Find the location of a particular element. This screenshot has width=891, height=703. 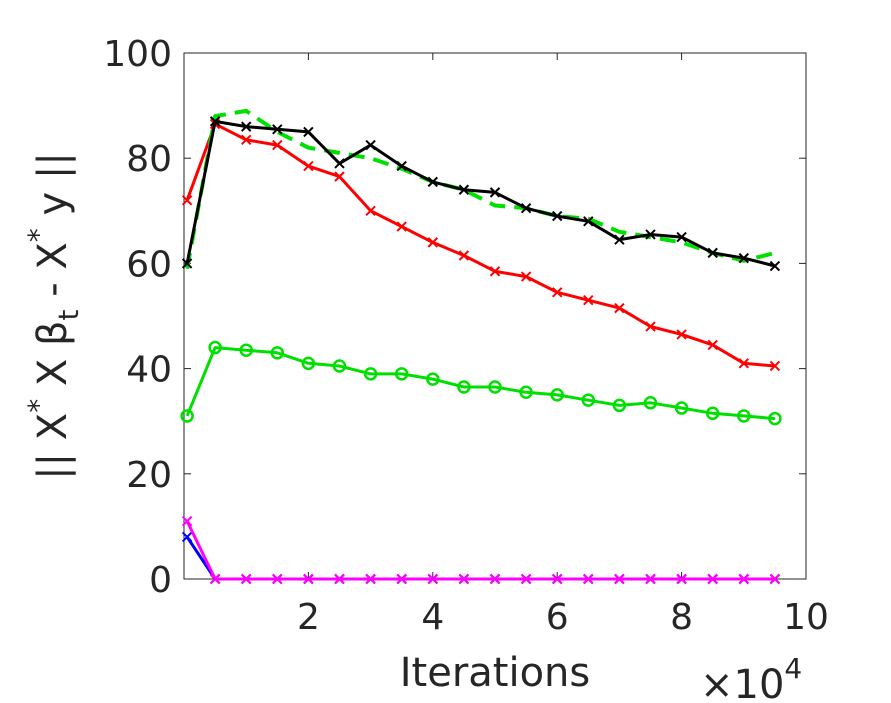

x-tick-label: 10 is located at coordinates (806, 617).